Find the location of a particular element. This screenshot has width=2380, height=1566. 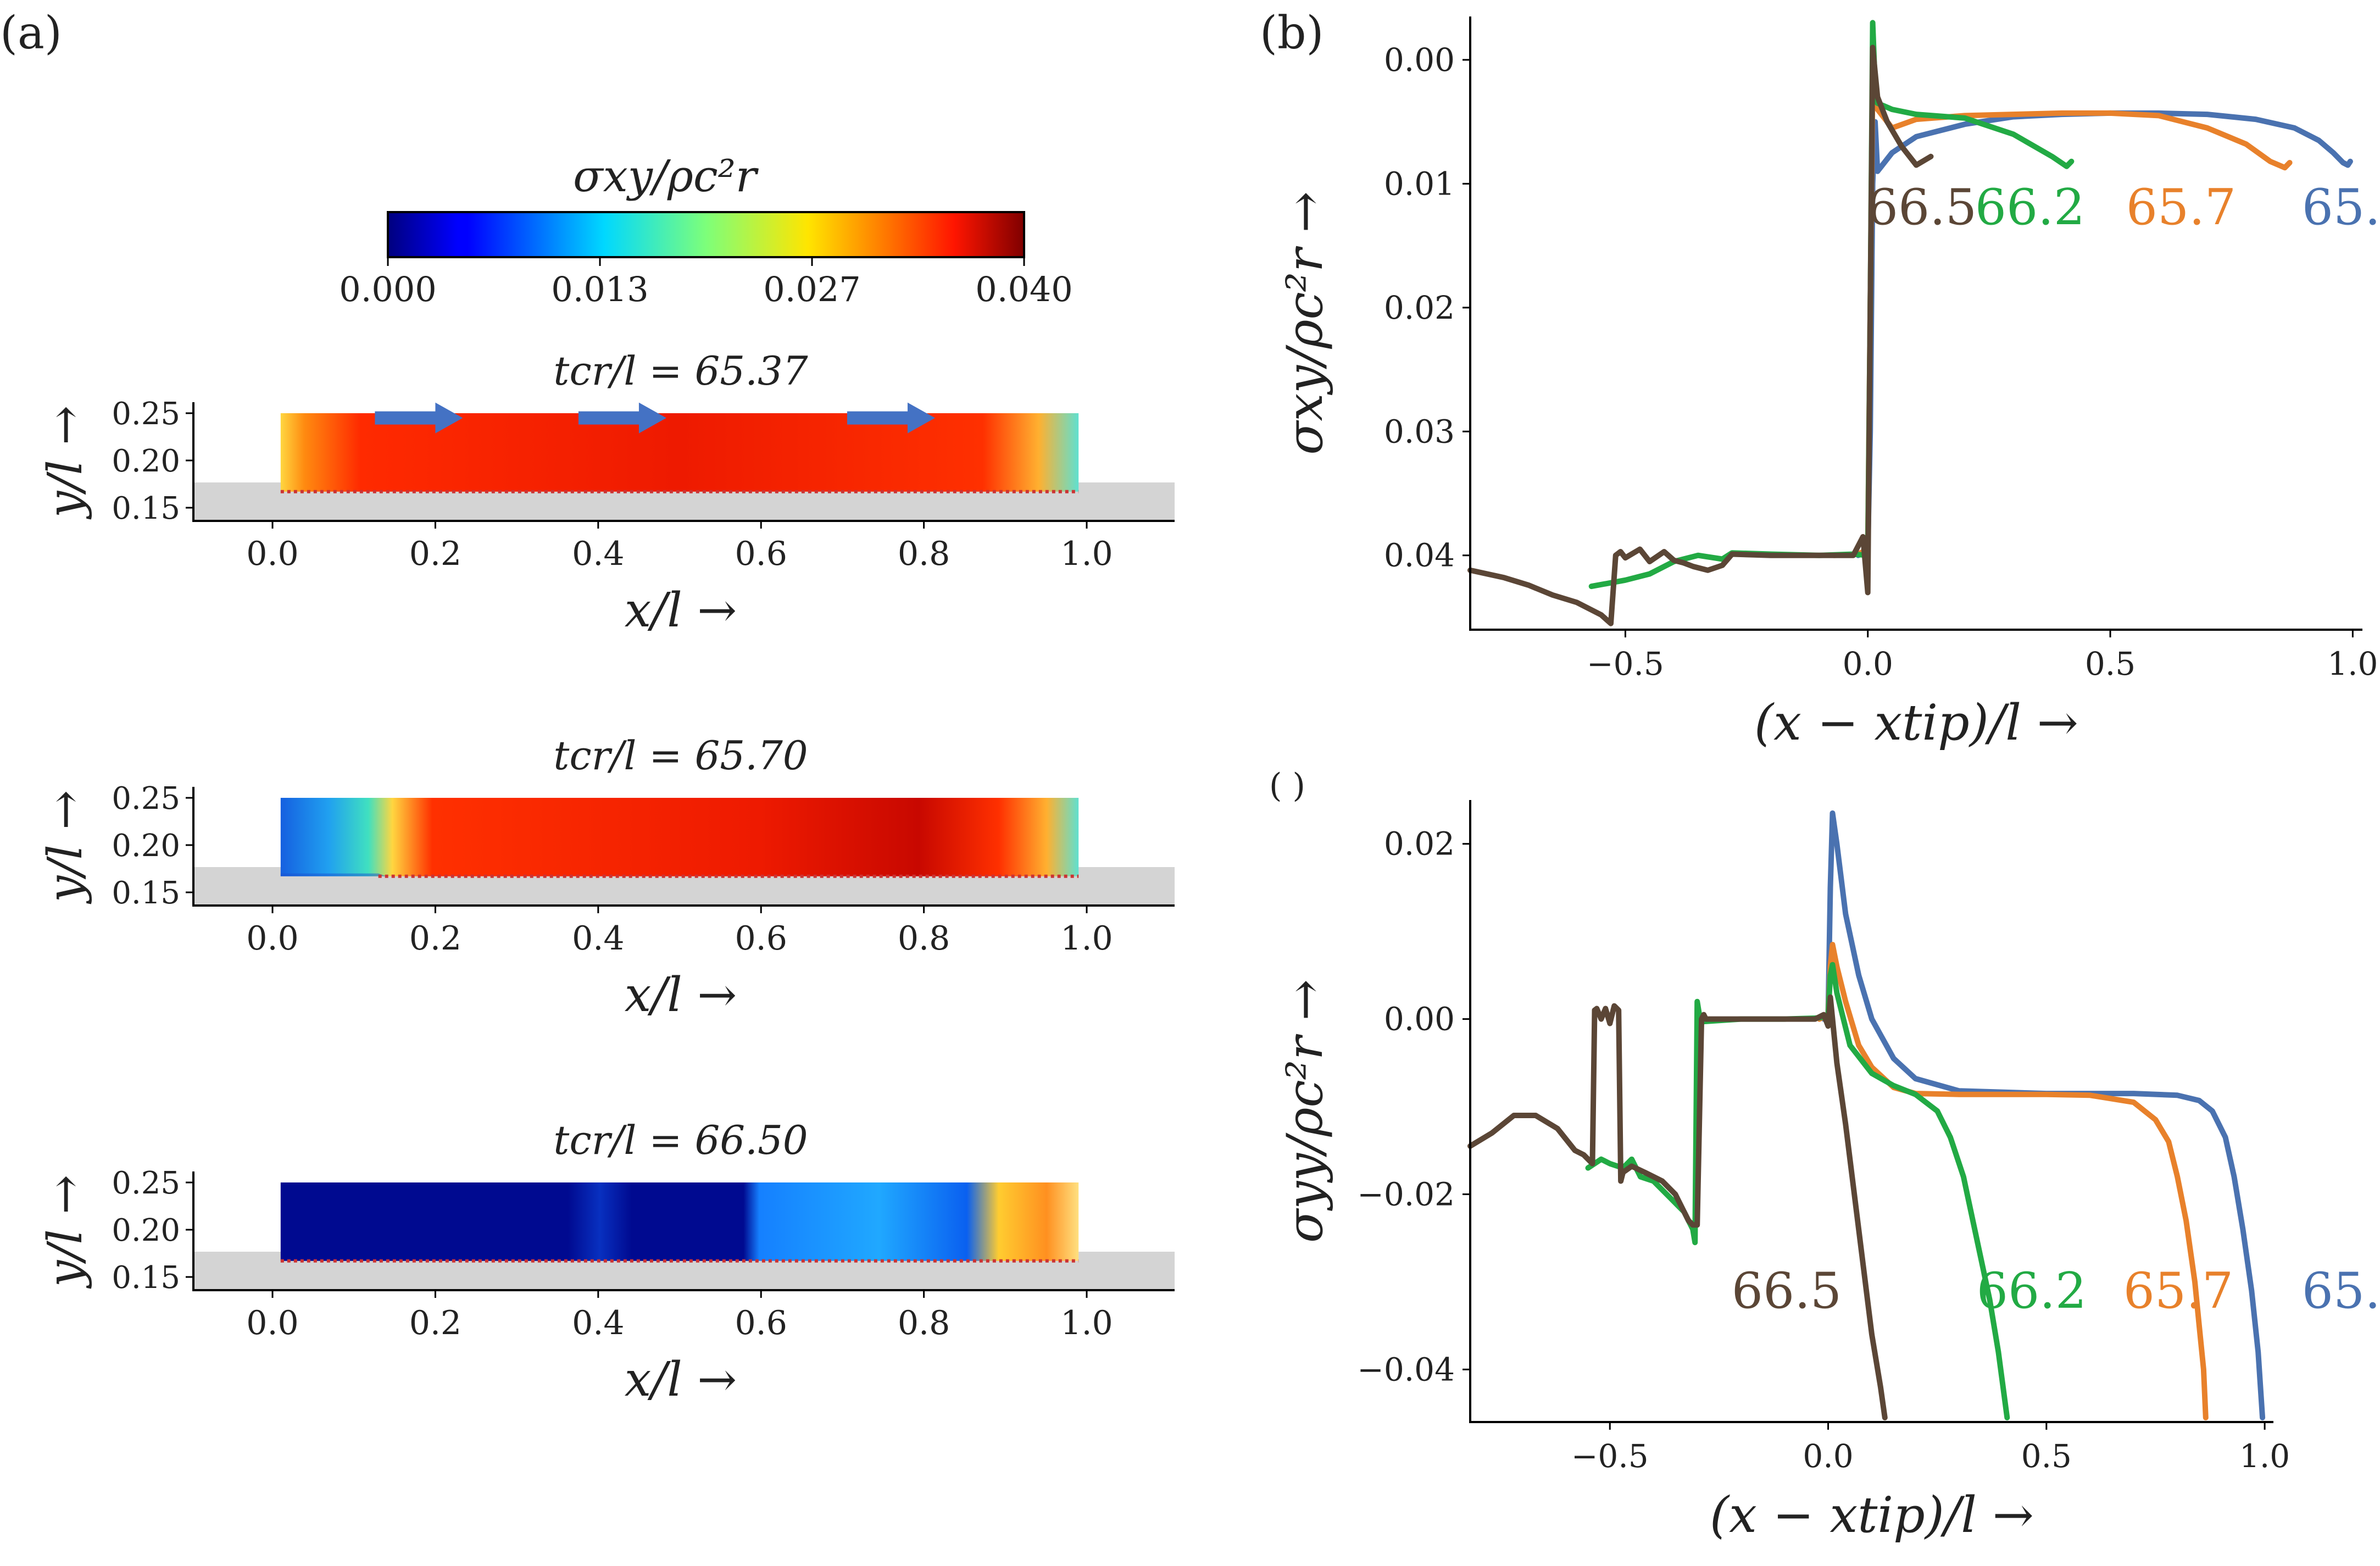

colorbar-ticks is located at coordinates (706, 261).